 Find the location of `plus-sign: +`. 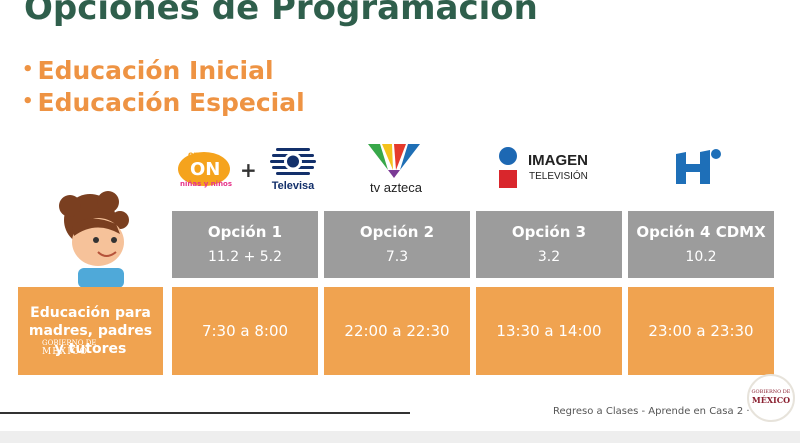

plus-sign: + is located at coordinates (248, 170).